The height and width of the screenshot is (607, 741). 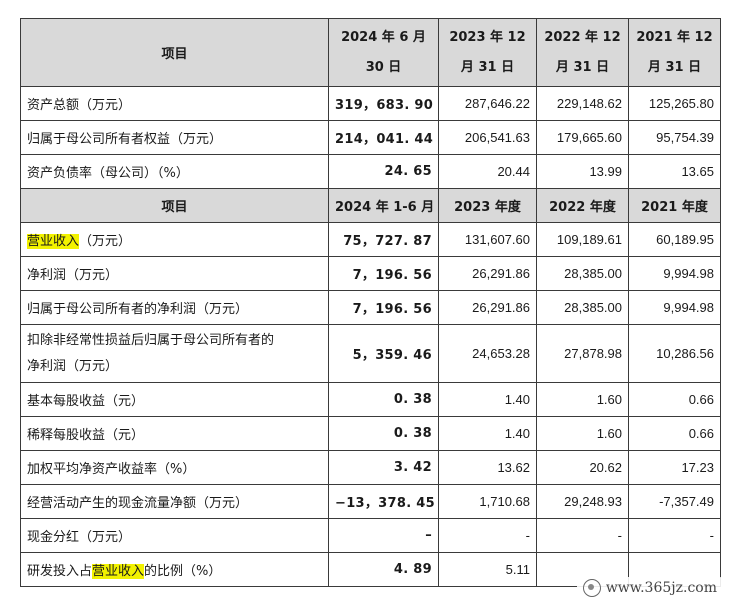 I want to click on header-col3: 2022 年 12 月 31 日, so click(x=582, y=52).